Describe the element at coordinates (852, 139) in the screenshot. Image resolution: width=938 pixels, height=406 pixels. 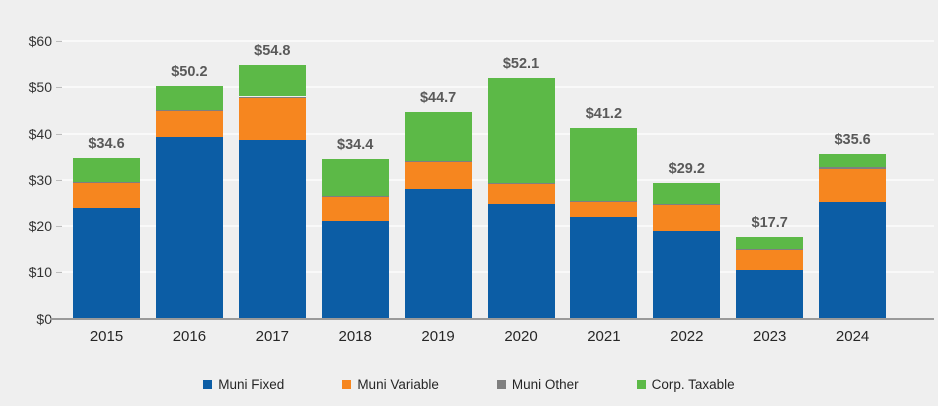
I see `bar-total-label: $35.6` at that location.